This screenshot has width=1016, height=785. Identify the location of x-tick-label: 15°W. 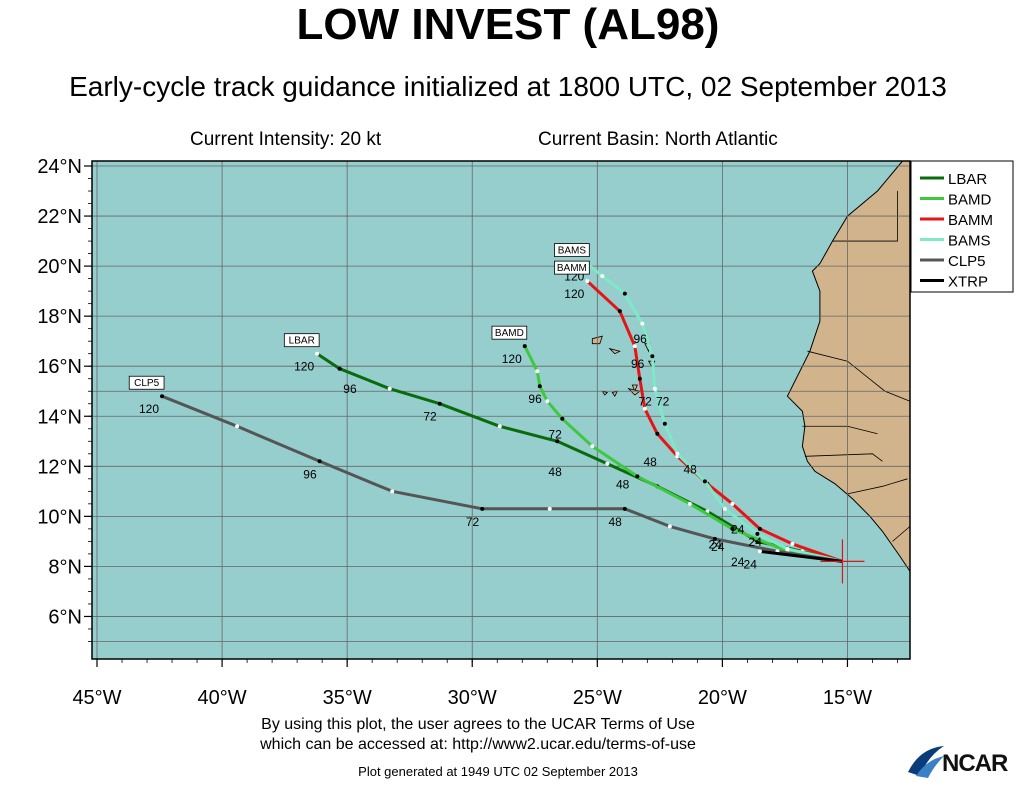
(847, 698).